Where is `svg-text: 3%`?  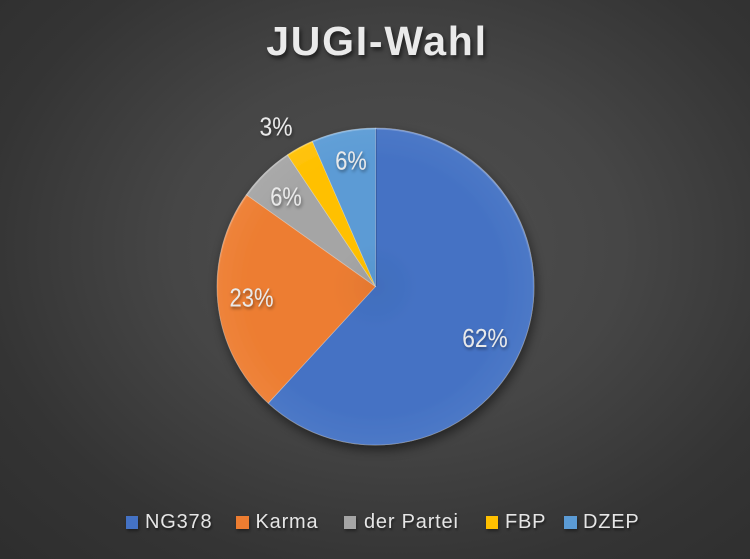 svg-text: 3% is located at coordinates (276, 127).